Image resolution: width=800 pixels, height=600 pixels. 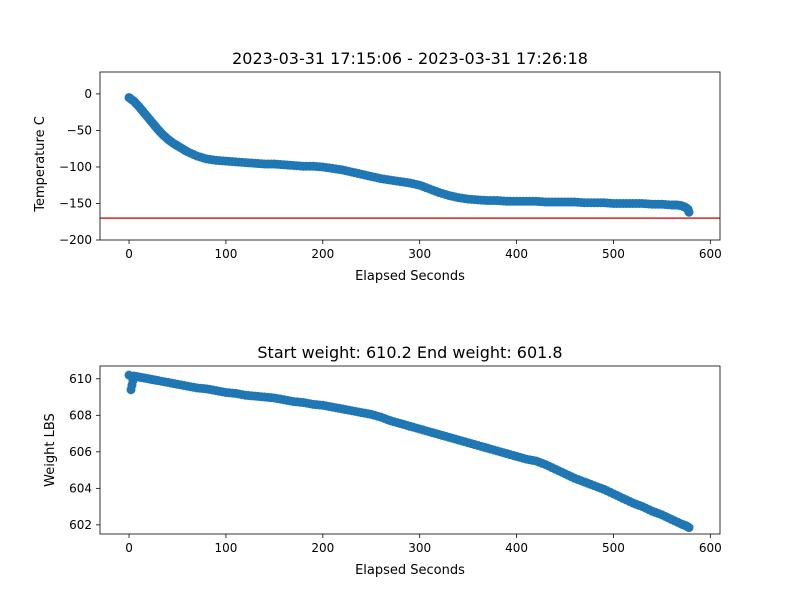 I want to click on temperature-x-tick-label: 400, so click(x=516, y=254).